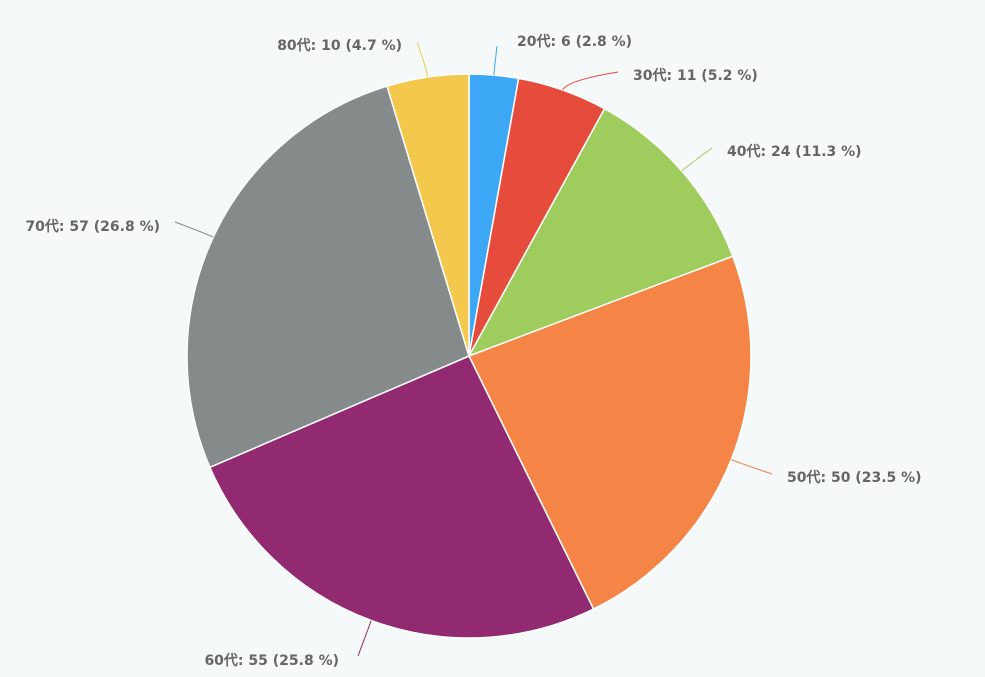  I want to click on label-connector-30代, so click(590, 81).